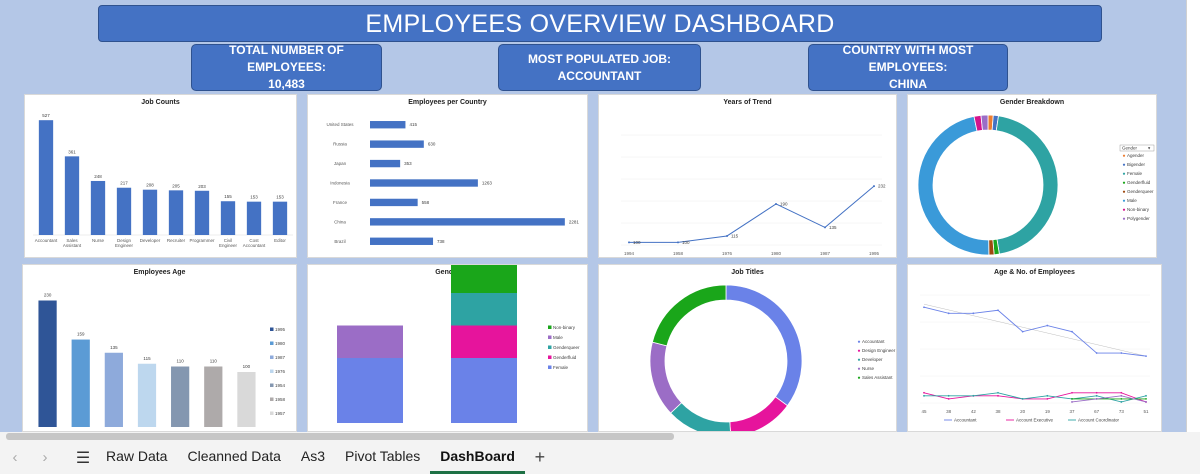  Describe the element at coordinates (340, 124) in the screenshot. I see `tick-label-0: United States` at that location.